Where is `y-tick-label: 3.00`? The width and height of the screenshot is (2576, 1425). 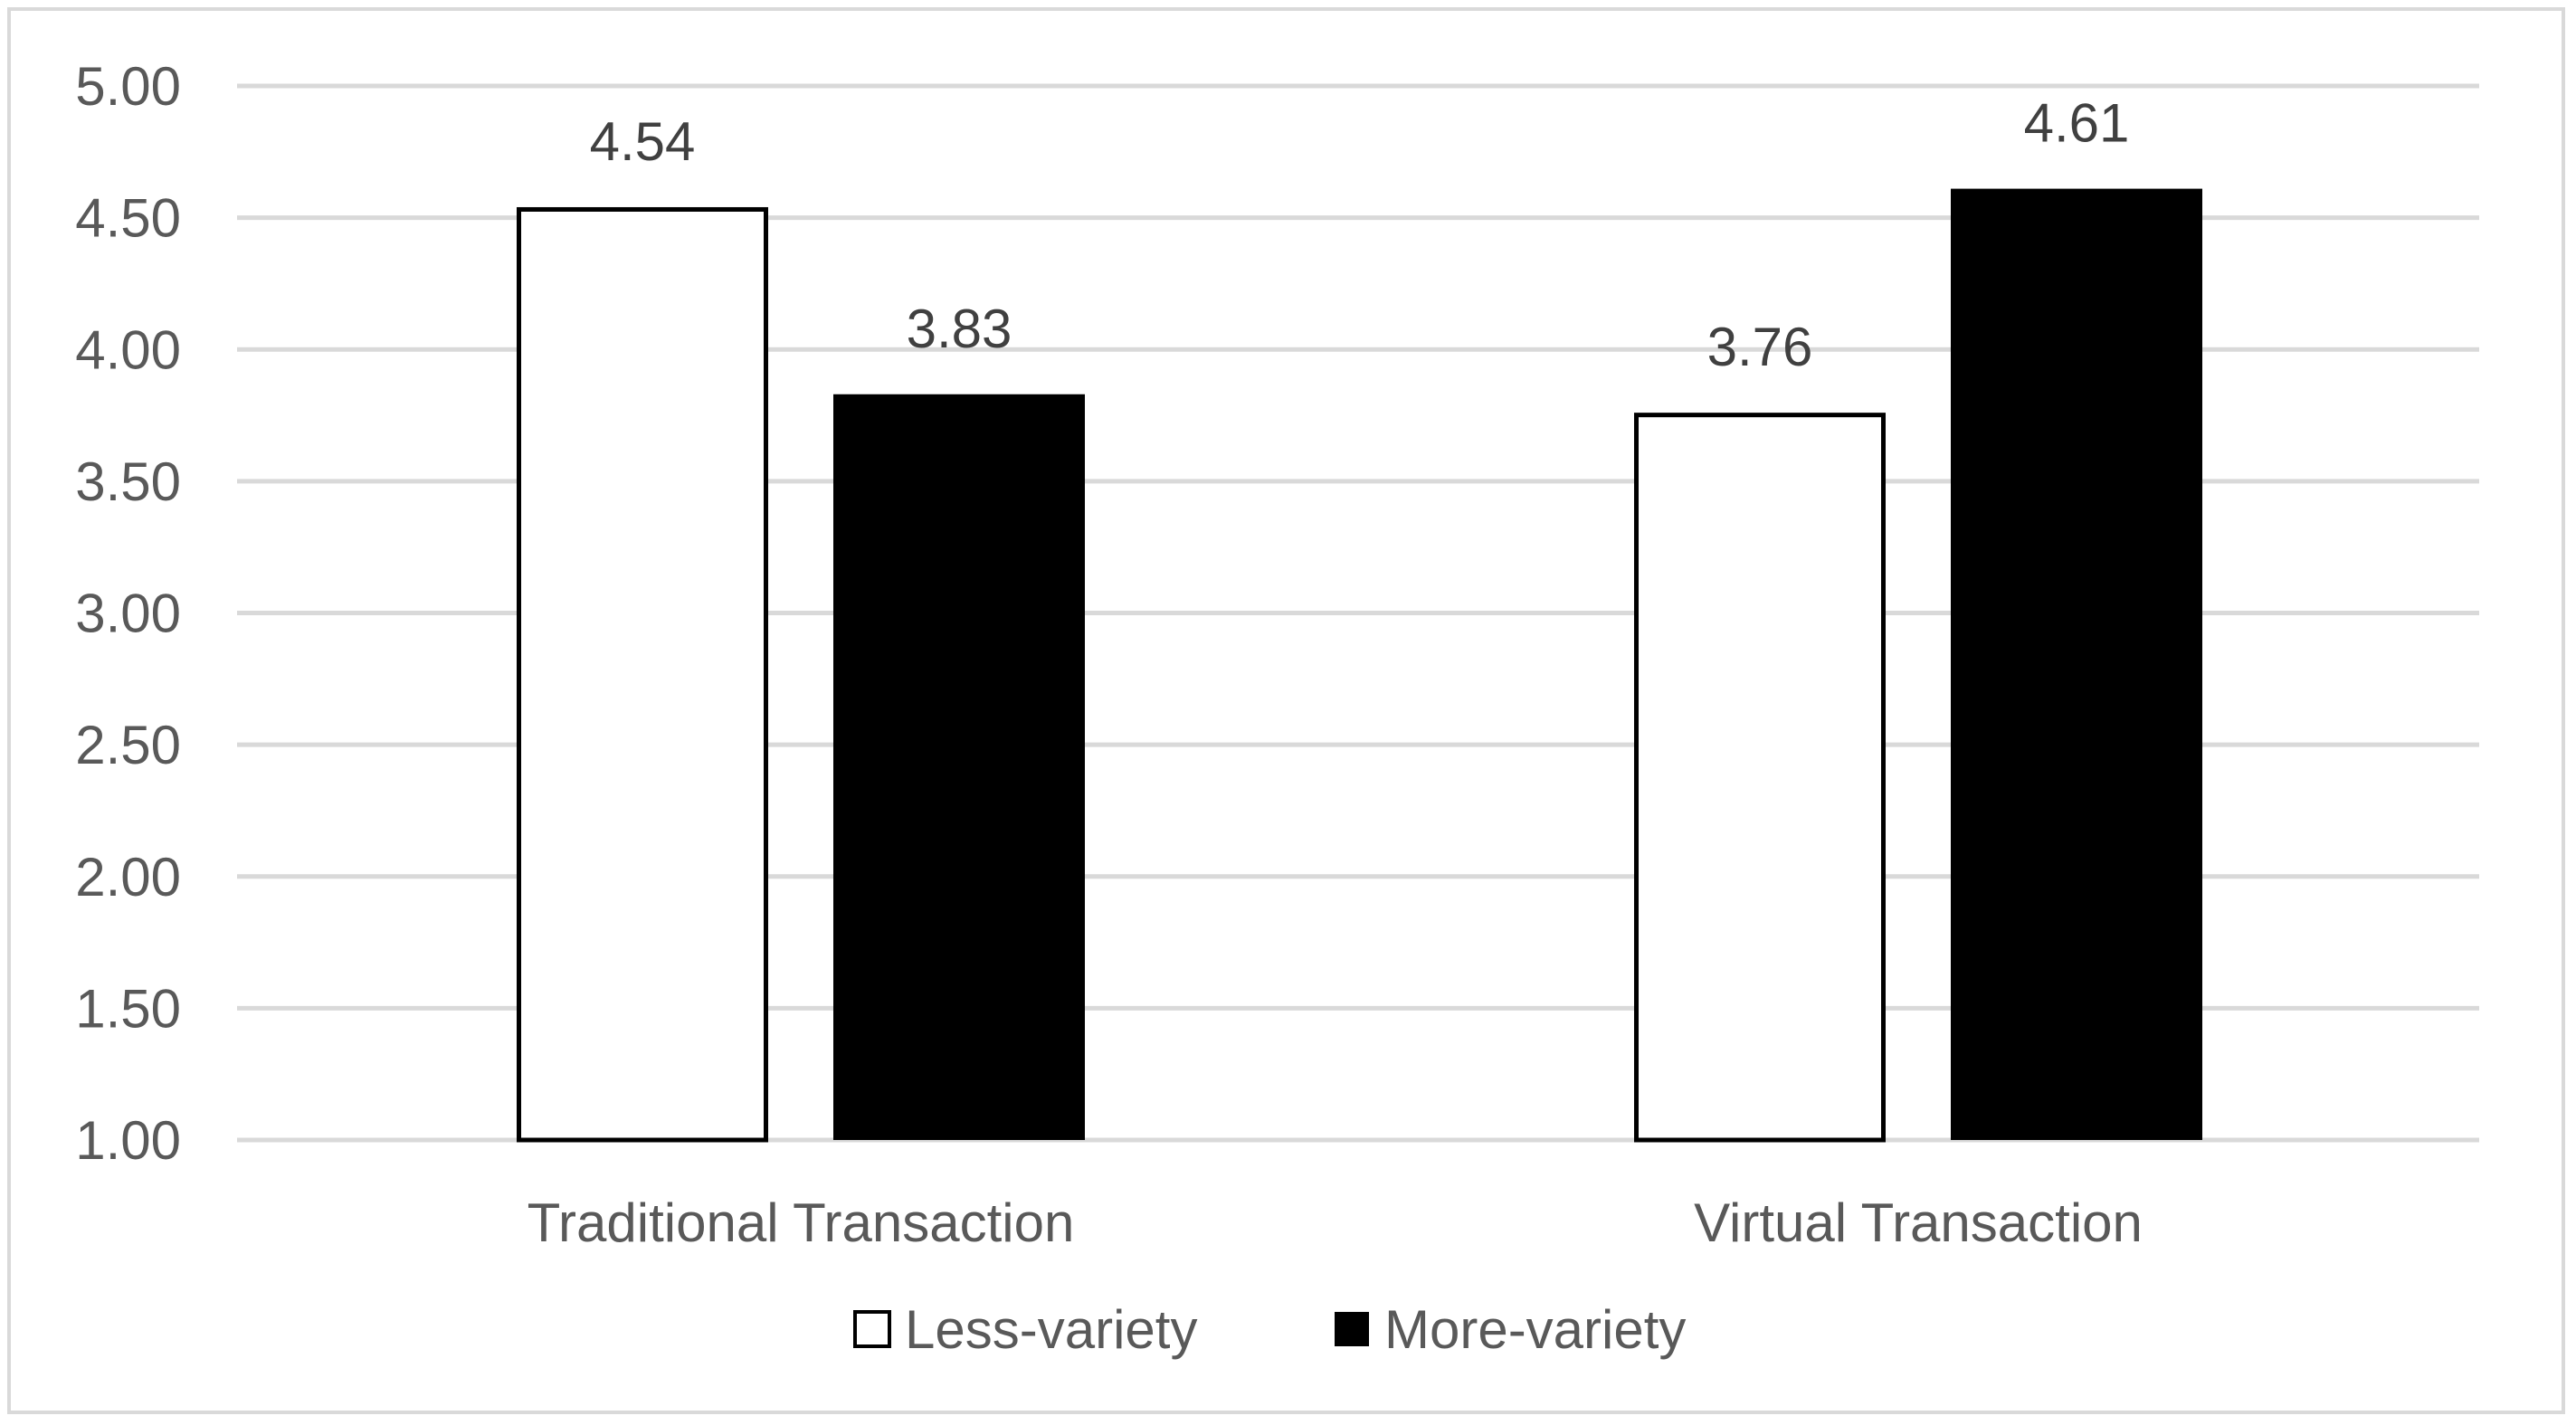 y-tick-label: 3.00 is located at coordinates (128, 614).